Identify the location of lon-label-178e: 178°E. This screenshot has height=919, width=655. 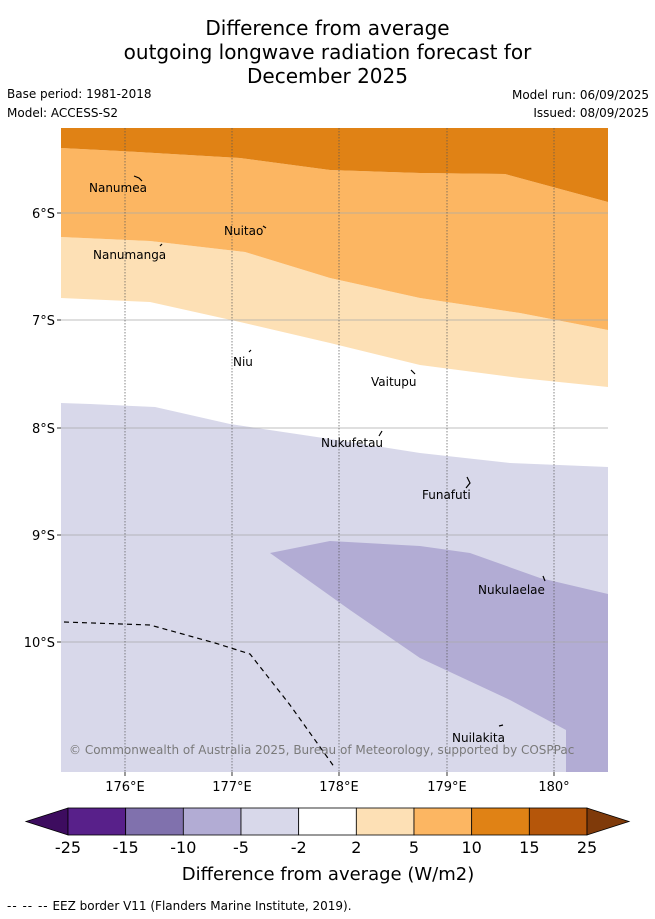
(339, 787).